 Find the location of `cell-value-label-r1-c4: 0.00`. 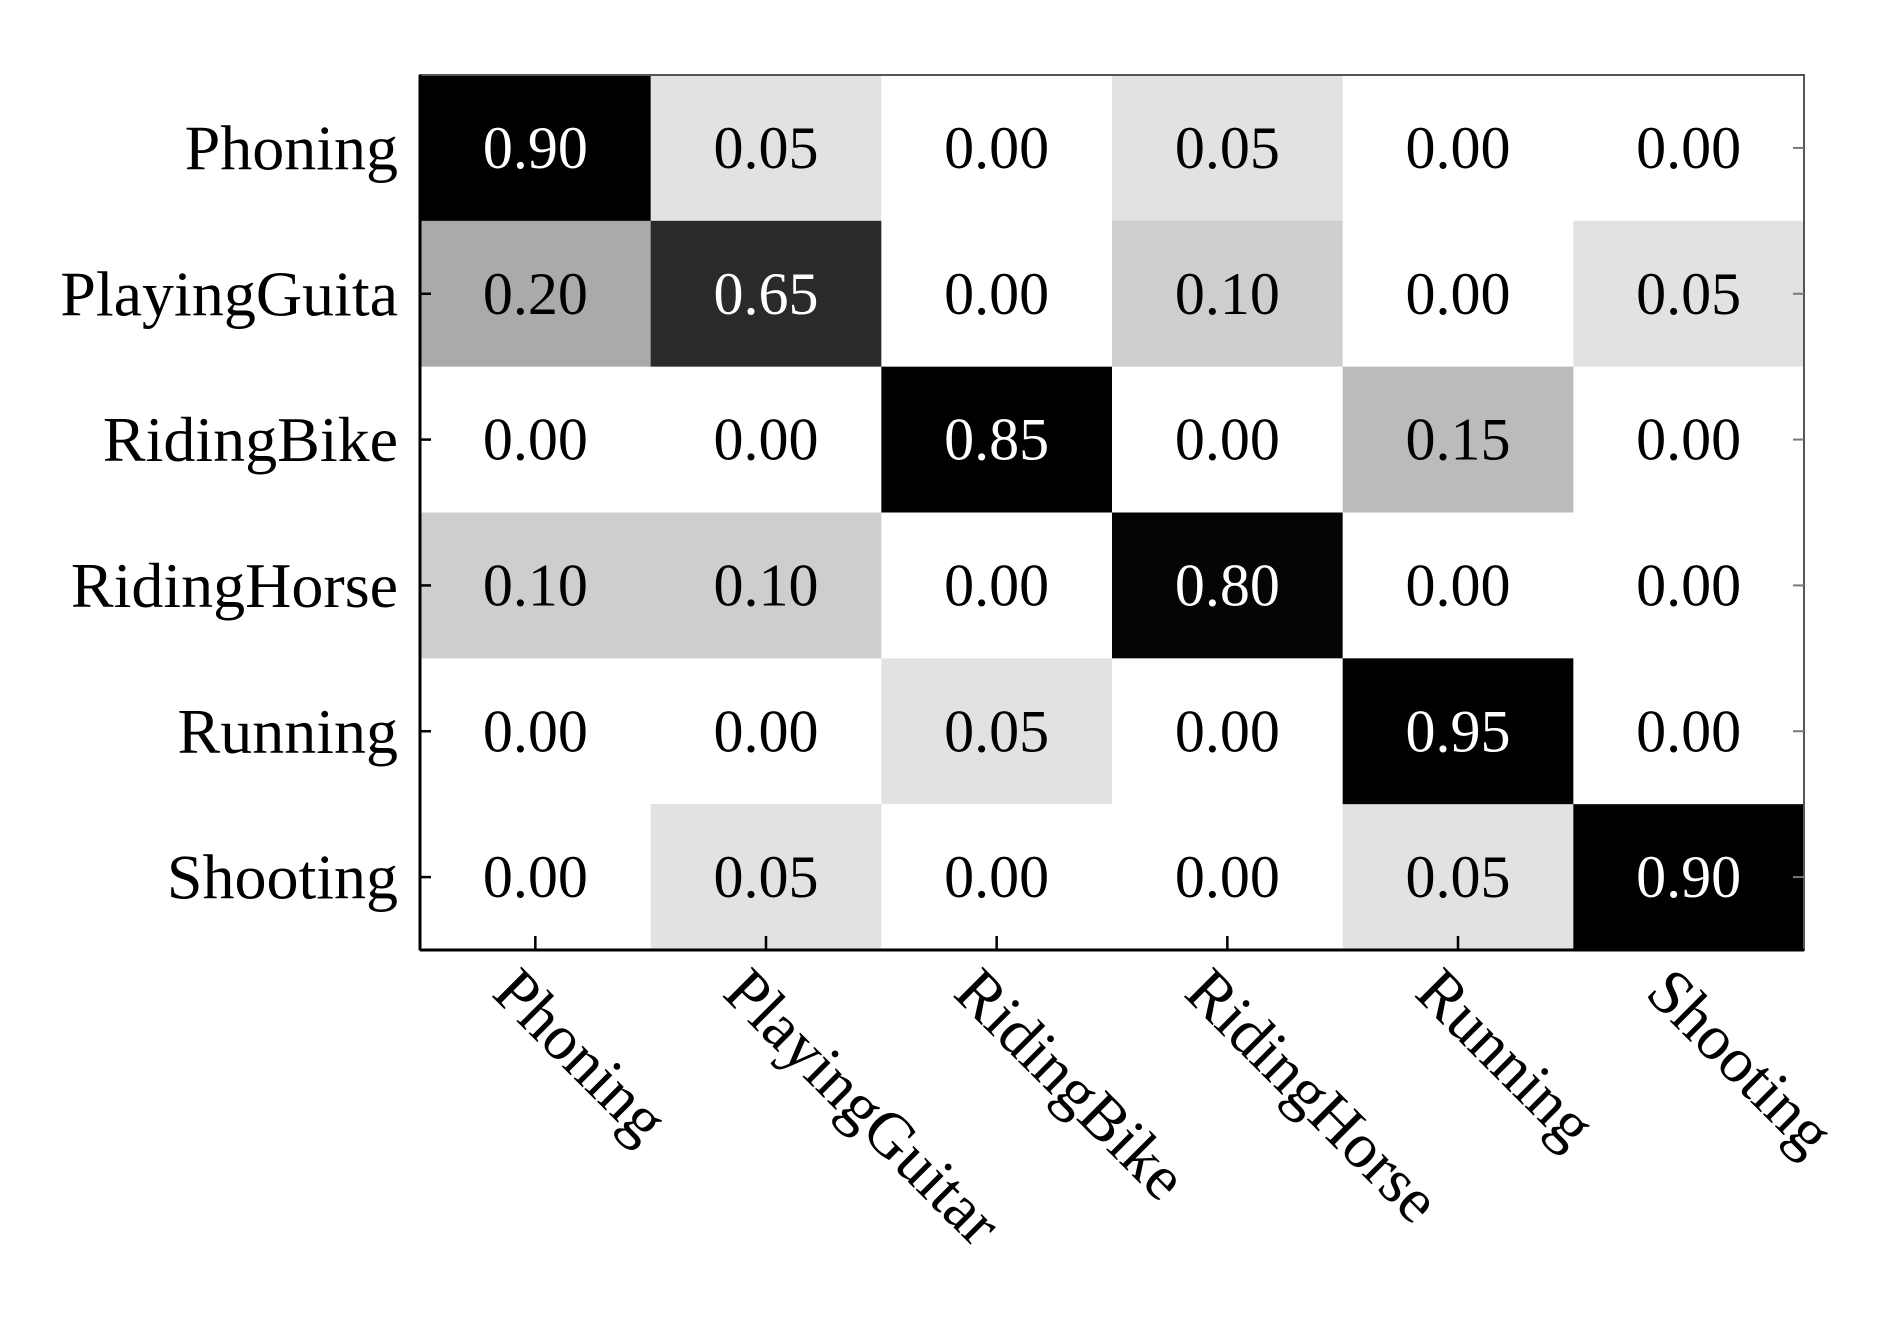

cell-value-label-r1-c4: 0.00 is located at coordinates (1458, 294).